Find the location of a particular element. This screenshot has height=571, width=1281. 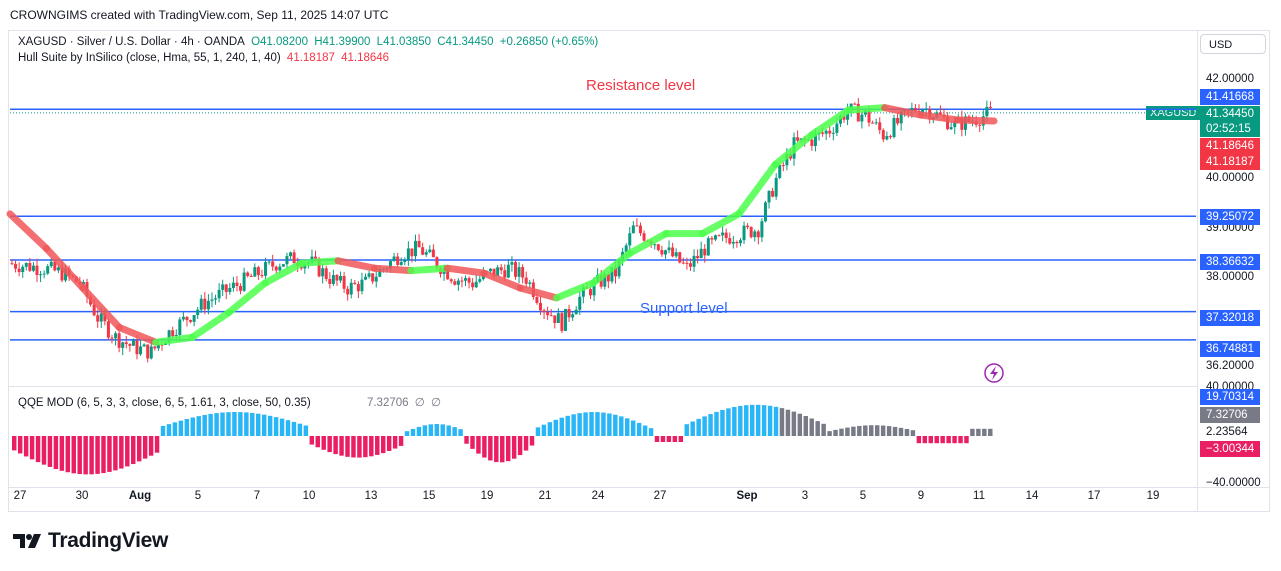

price-tick-label: 38.00000 is located at coordinates (1230, 277).